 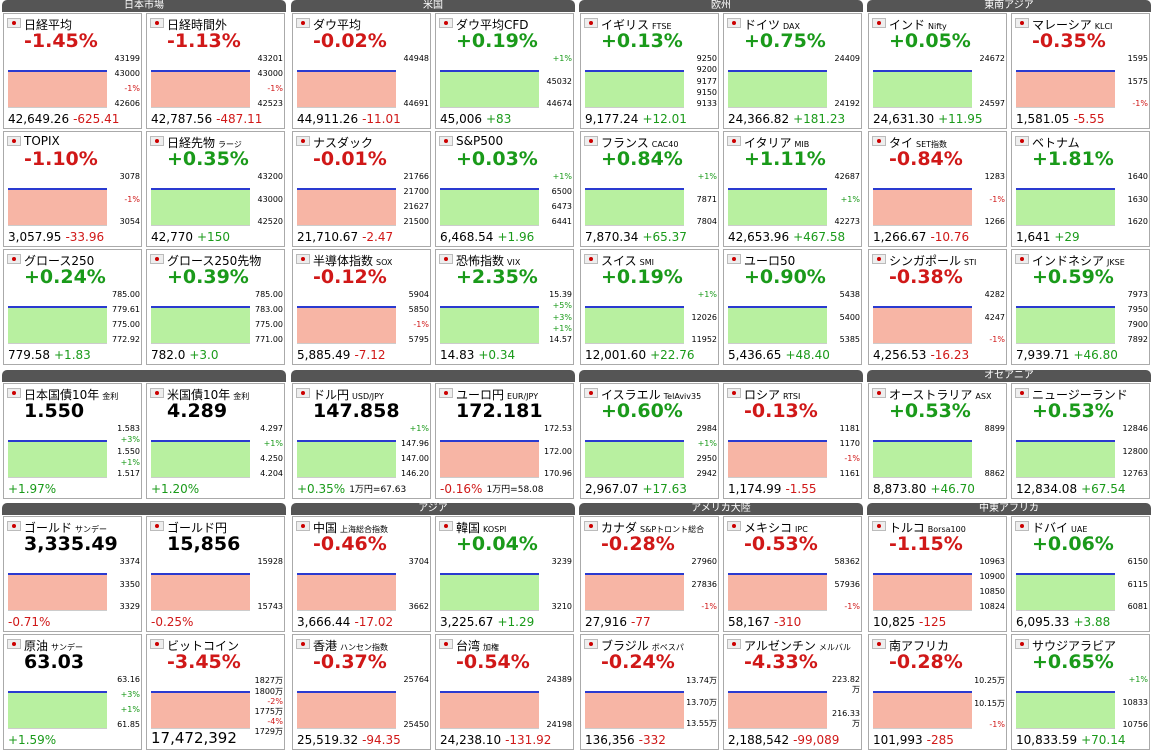 What do you see at coordinates (129, 561) in the screenshot?
I see `axis-label: 3374` at bounding box center [129, 561].